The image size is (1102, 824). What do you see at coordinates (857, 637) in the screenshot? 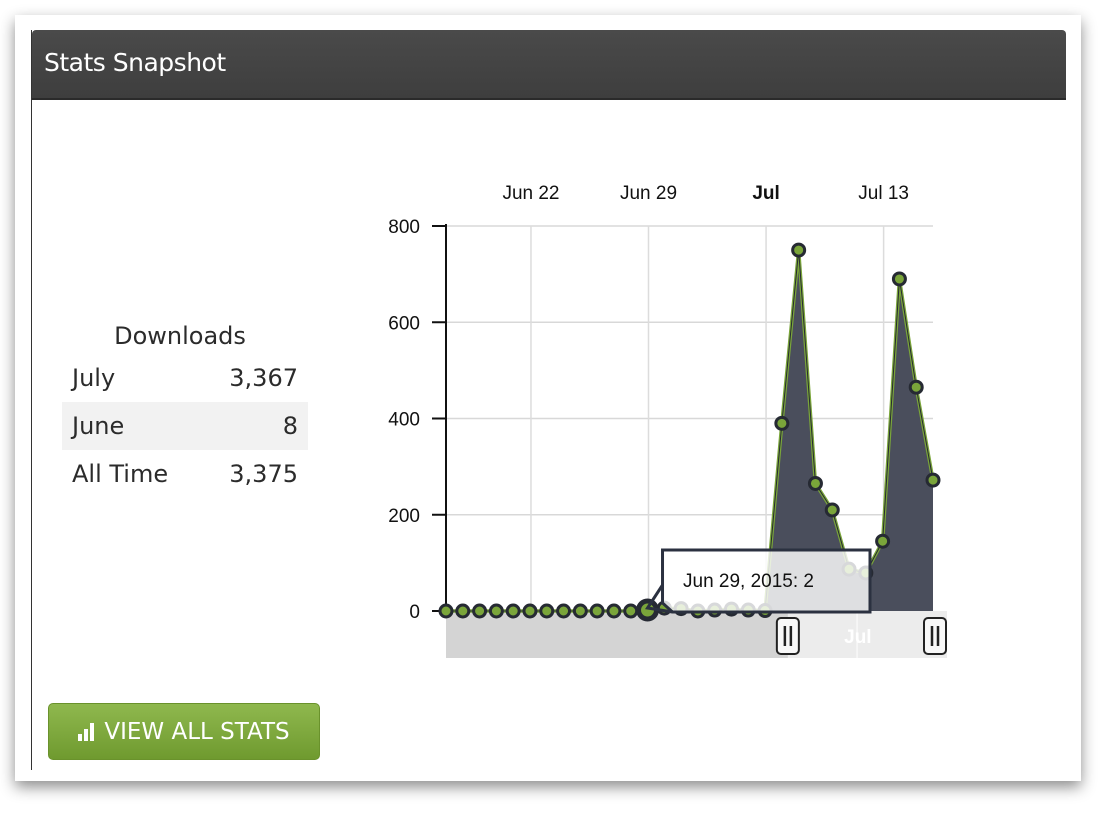
I see `navigator-label: Jul` at bounding box center [857, 637].